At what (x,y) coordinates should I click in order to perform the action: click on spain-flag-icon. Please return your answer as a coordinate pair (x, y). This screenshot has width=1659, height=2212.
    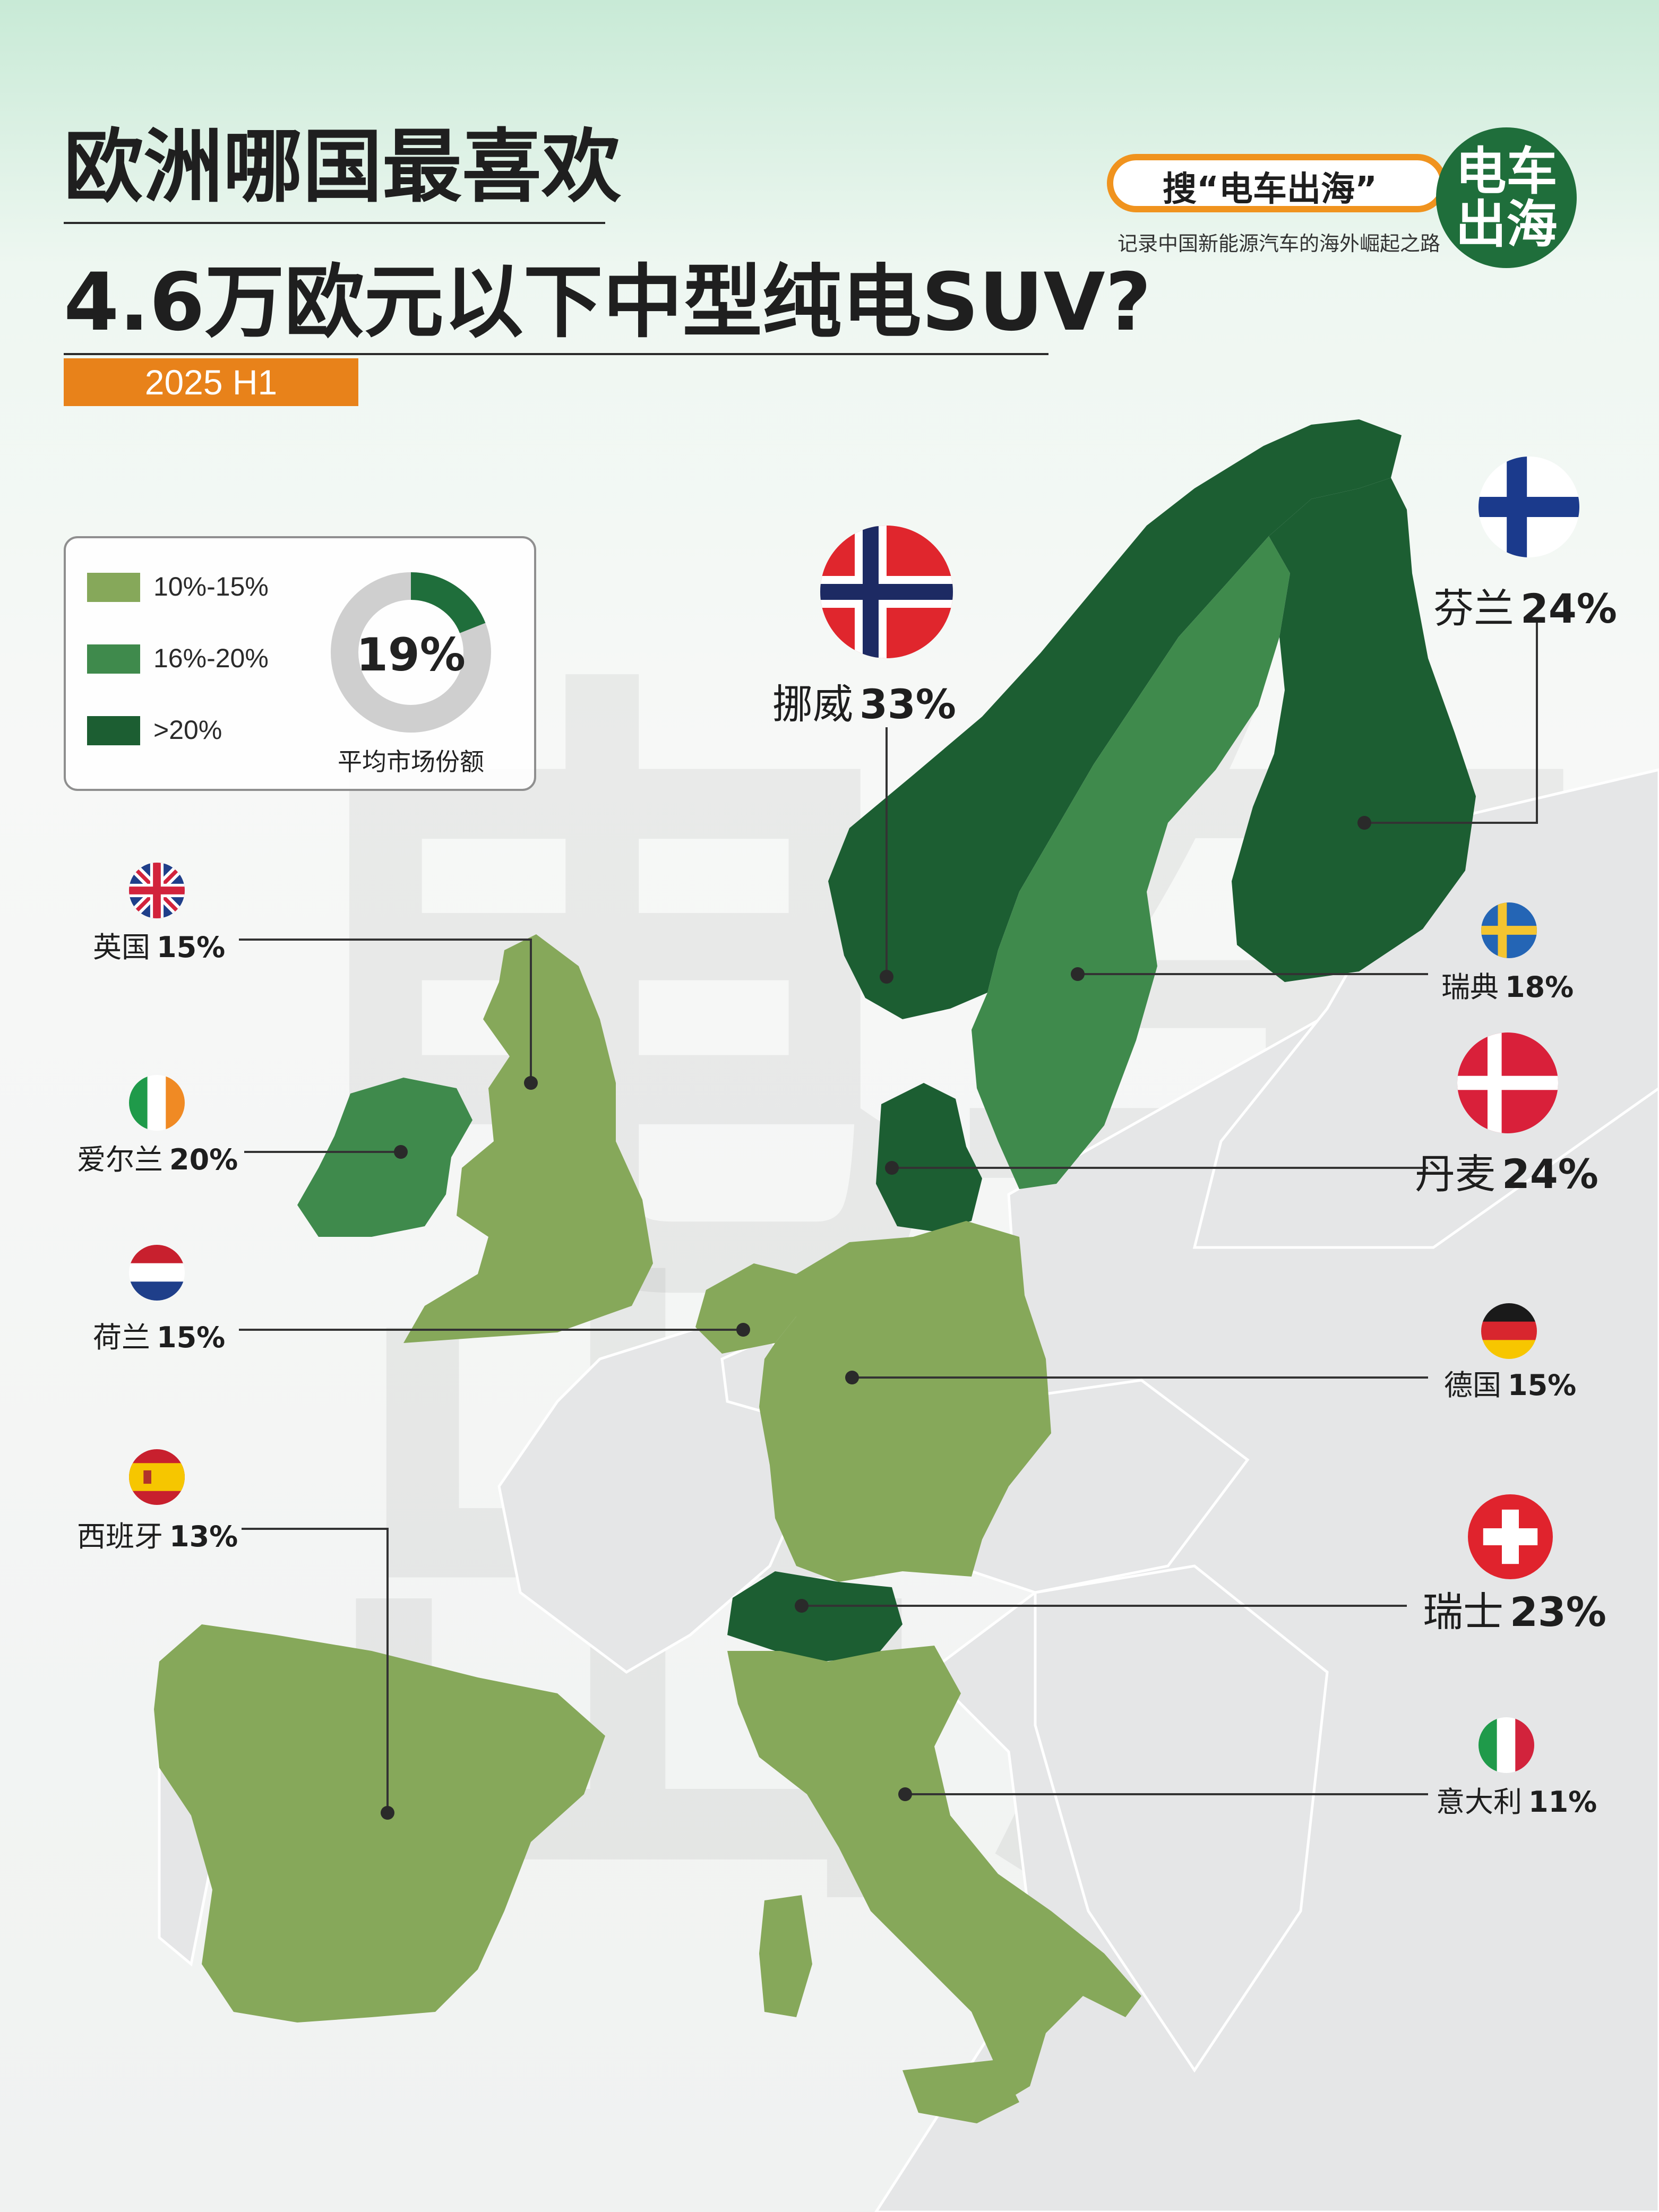
    Looking at the image, I should click on (157, 1477).